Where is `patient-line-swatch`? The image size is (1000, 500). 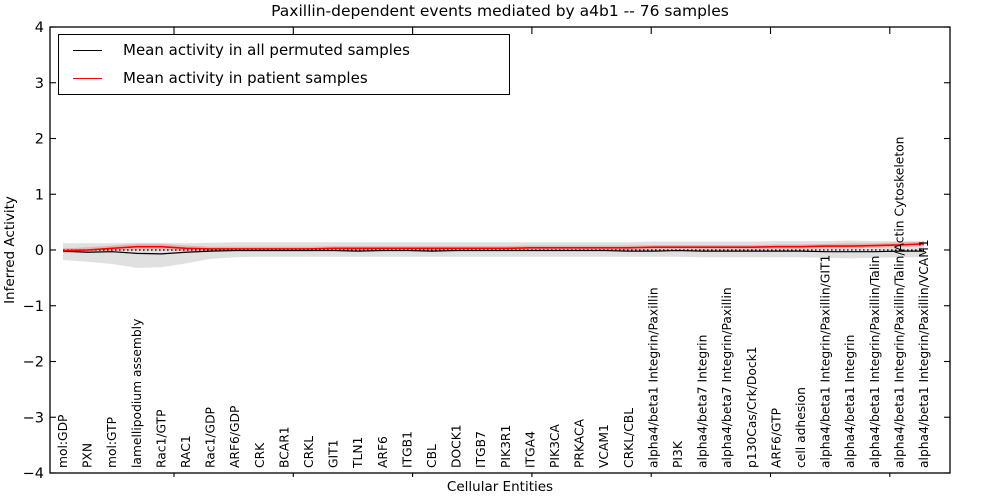 patient-line-swatch is located at coordinates (87, 78).